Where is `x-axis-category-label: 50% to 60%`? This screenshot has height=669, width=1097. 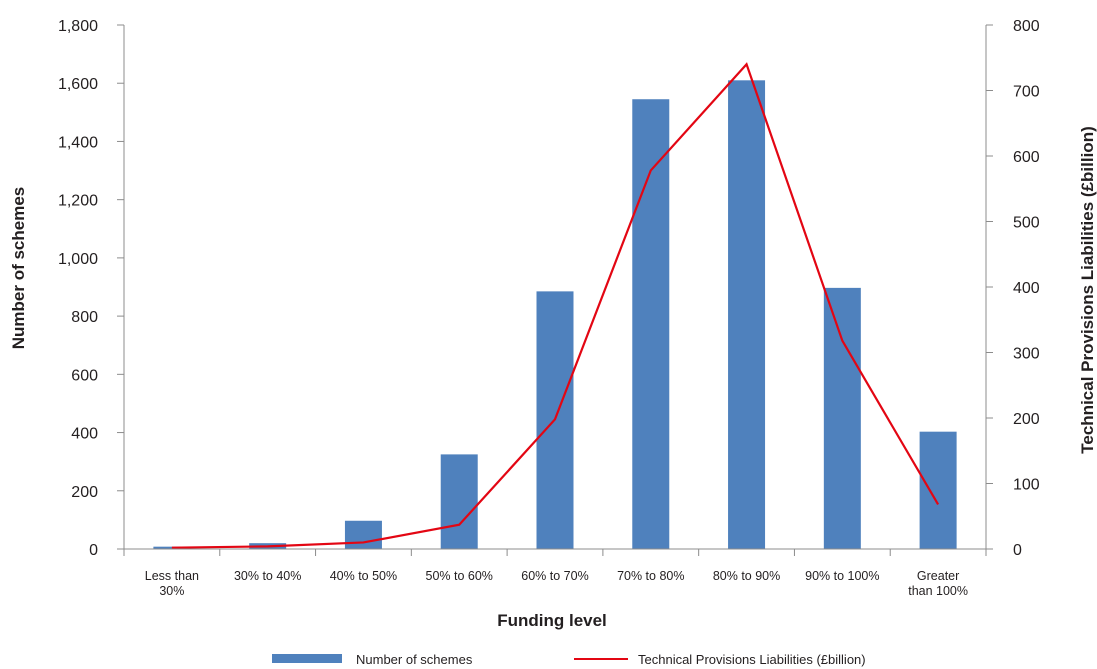 x-axis-category-label: 50% to 60% is located at coordinates (459, 576).